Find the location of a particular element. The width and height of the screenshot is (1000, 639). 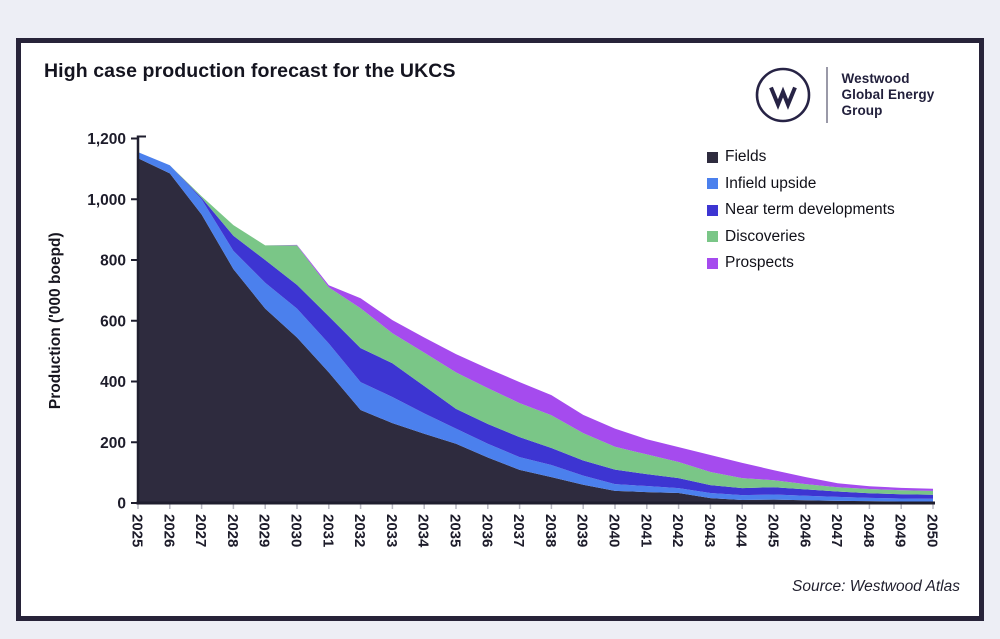

x-tick-label: 2044 is located at coordinates (741, 531).